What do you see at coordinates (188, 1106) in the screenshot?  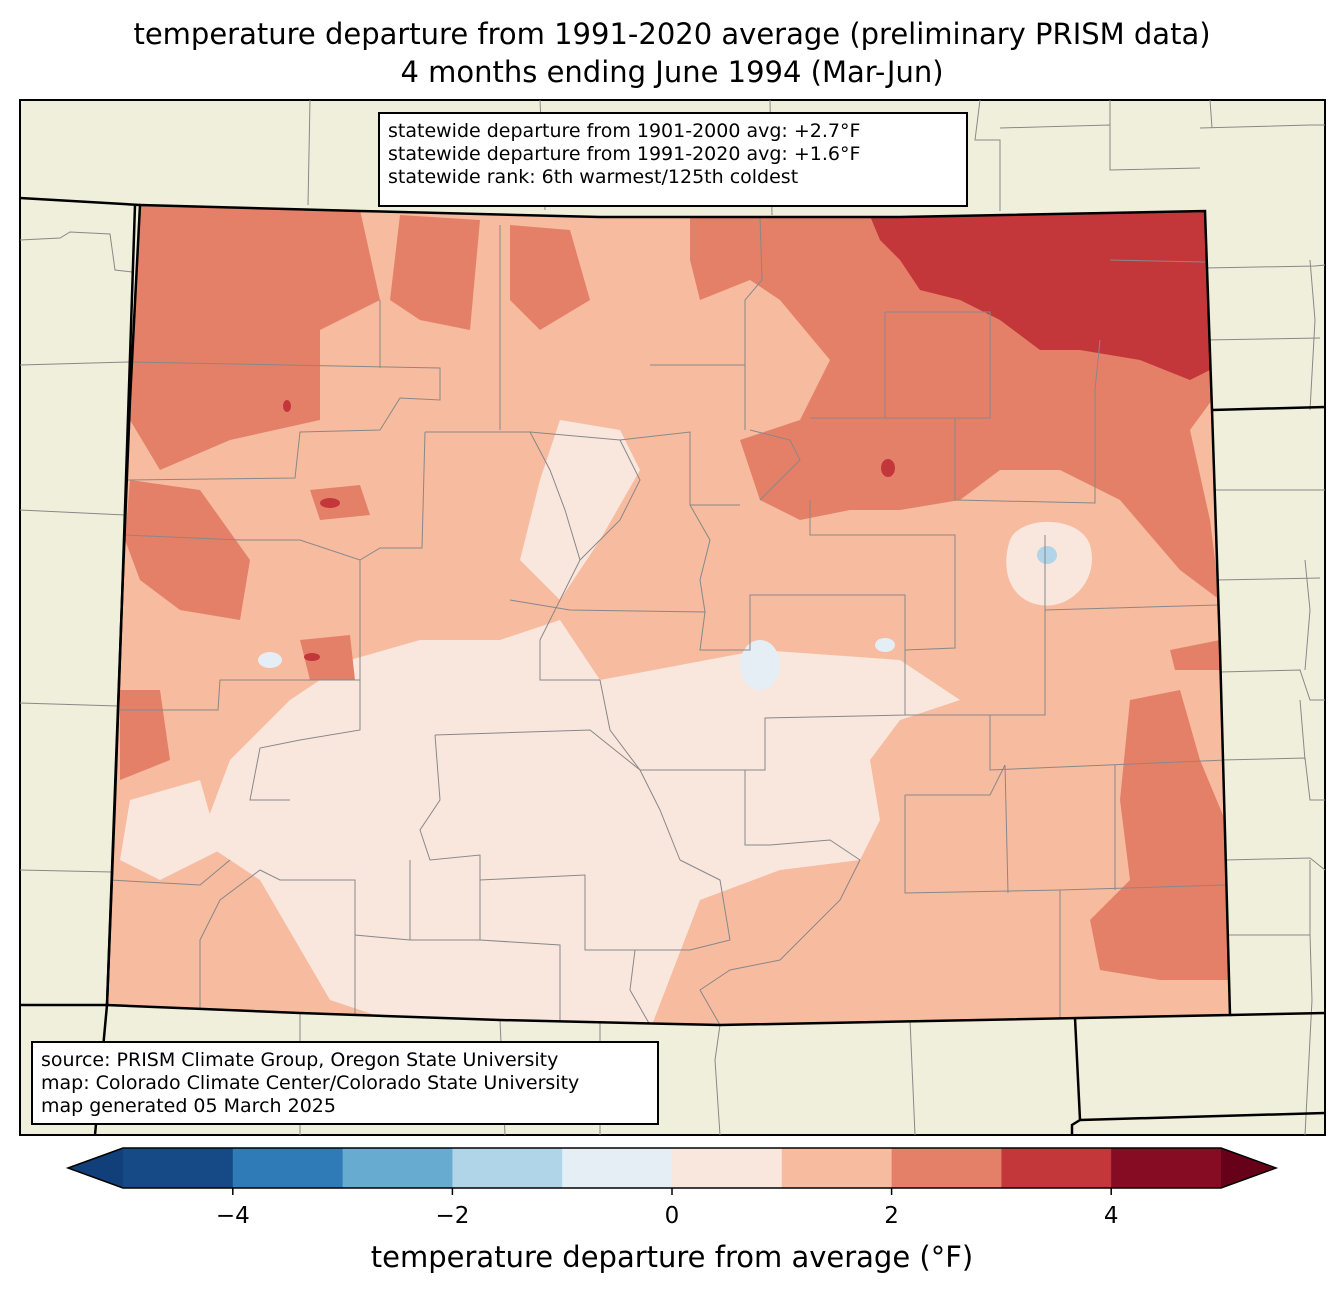 I see `generated-date-line: map generated 05 March 2025` at bounding box center [188, 1106].